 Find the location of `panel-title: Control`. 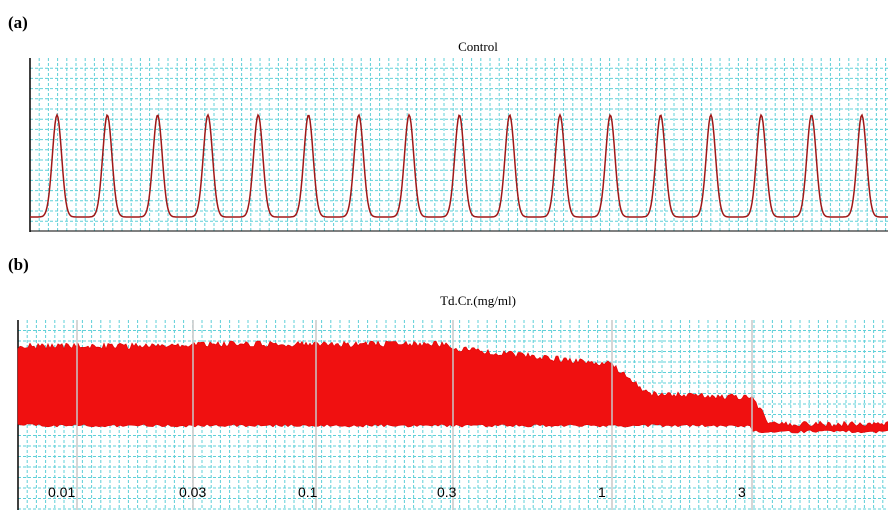

panel-title: Control is located at coordinates (478, 46).